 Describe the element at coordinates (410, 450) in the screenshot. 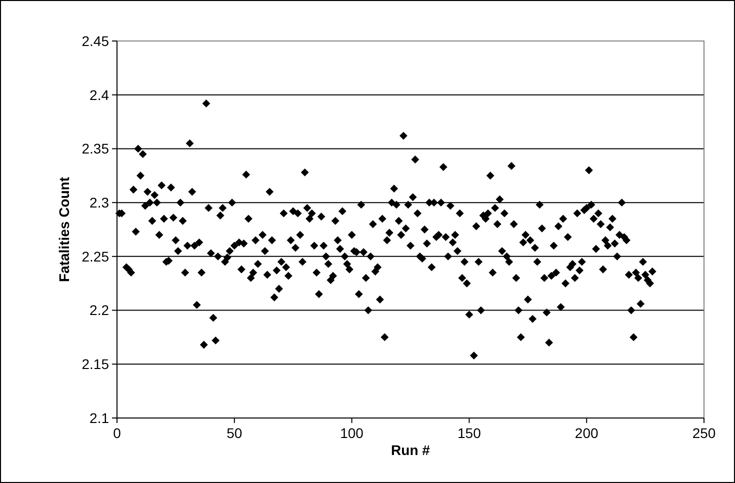

I see `x-axis-title: Run #` at that location.